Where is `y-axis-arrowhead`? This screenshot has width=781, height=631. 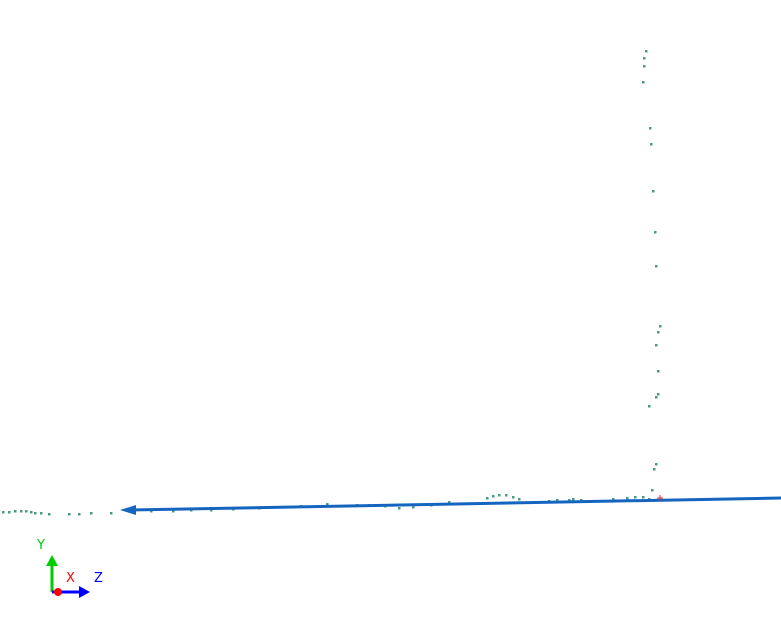 y-axis-arrowhead is located at coordinates (52, 560).